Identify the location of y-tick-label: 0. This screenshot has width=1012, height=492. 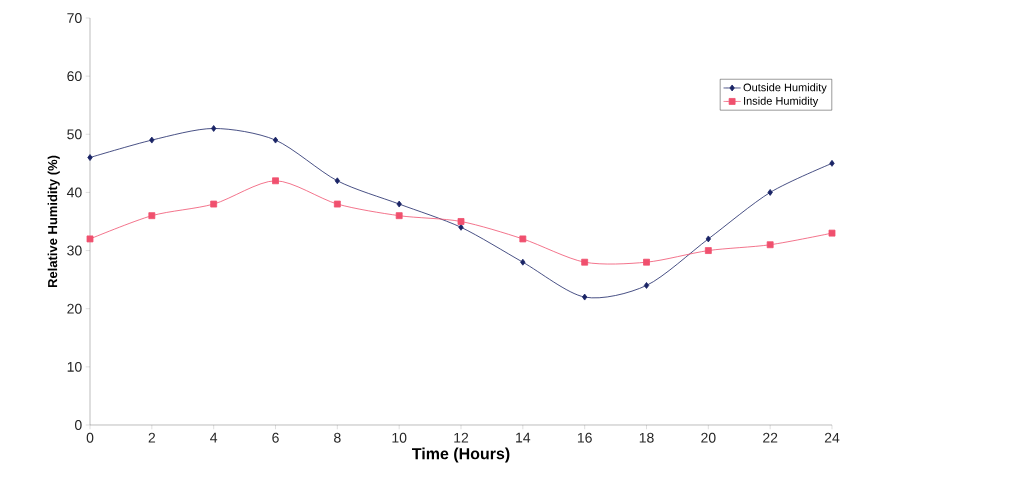
(78, 425).